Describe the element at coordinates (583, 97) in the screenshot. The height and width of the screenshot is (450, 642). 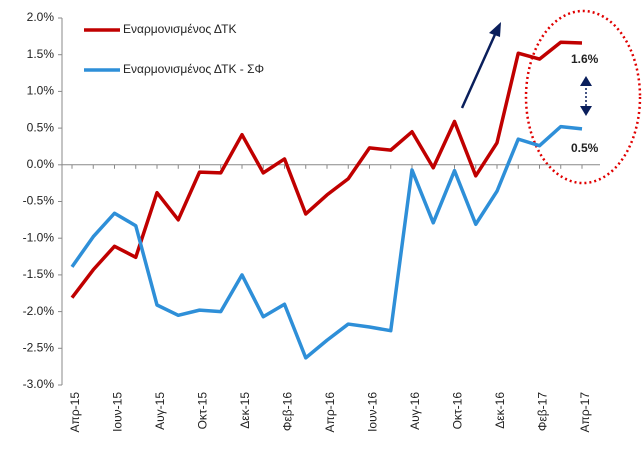
I see `highlight-ellipse` at that location.